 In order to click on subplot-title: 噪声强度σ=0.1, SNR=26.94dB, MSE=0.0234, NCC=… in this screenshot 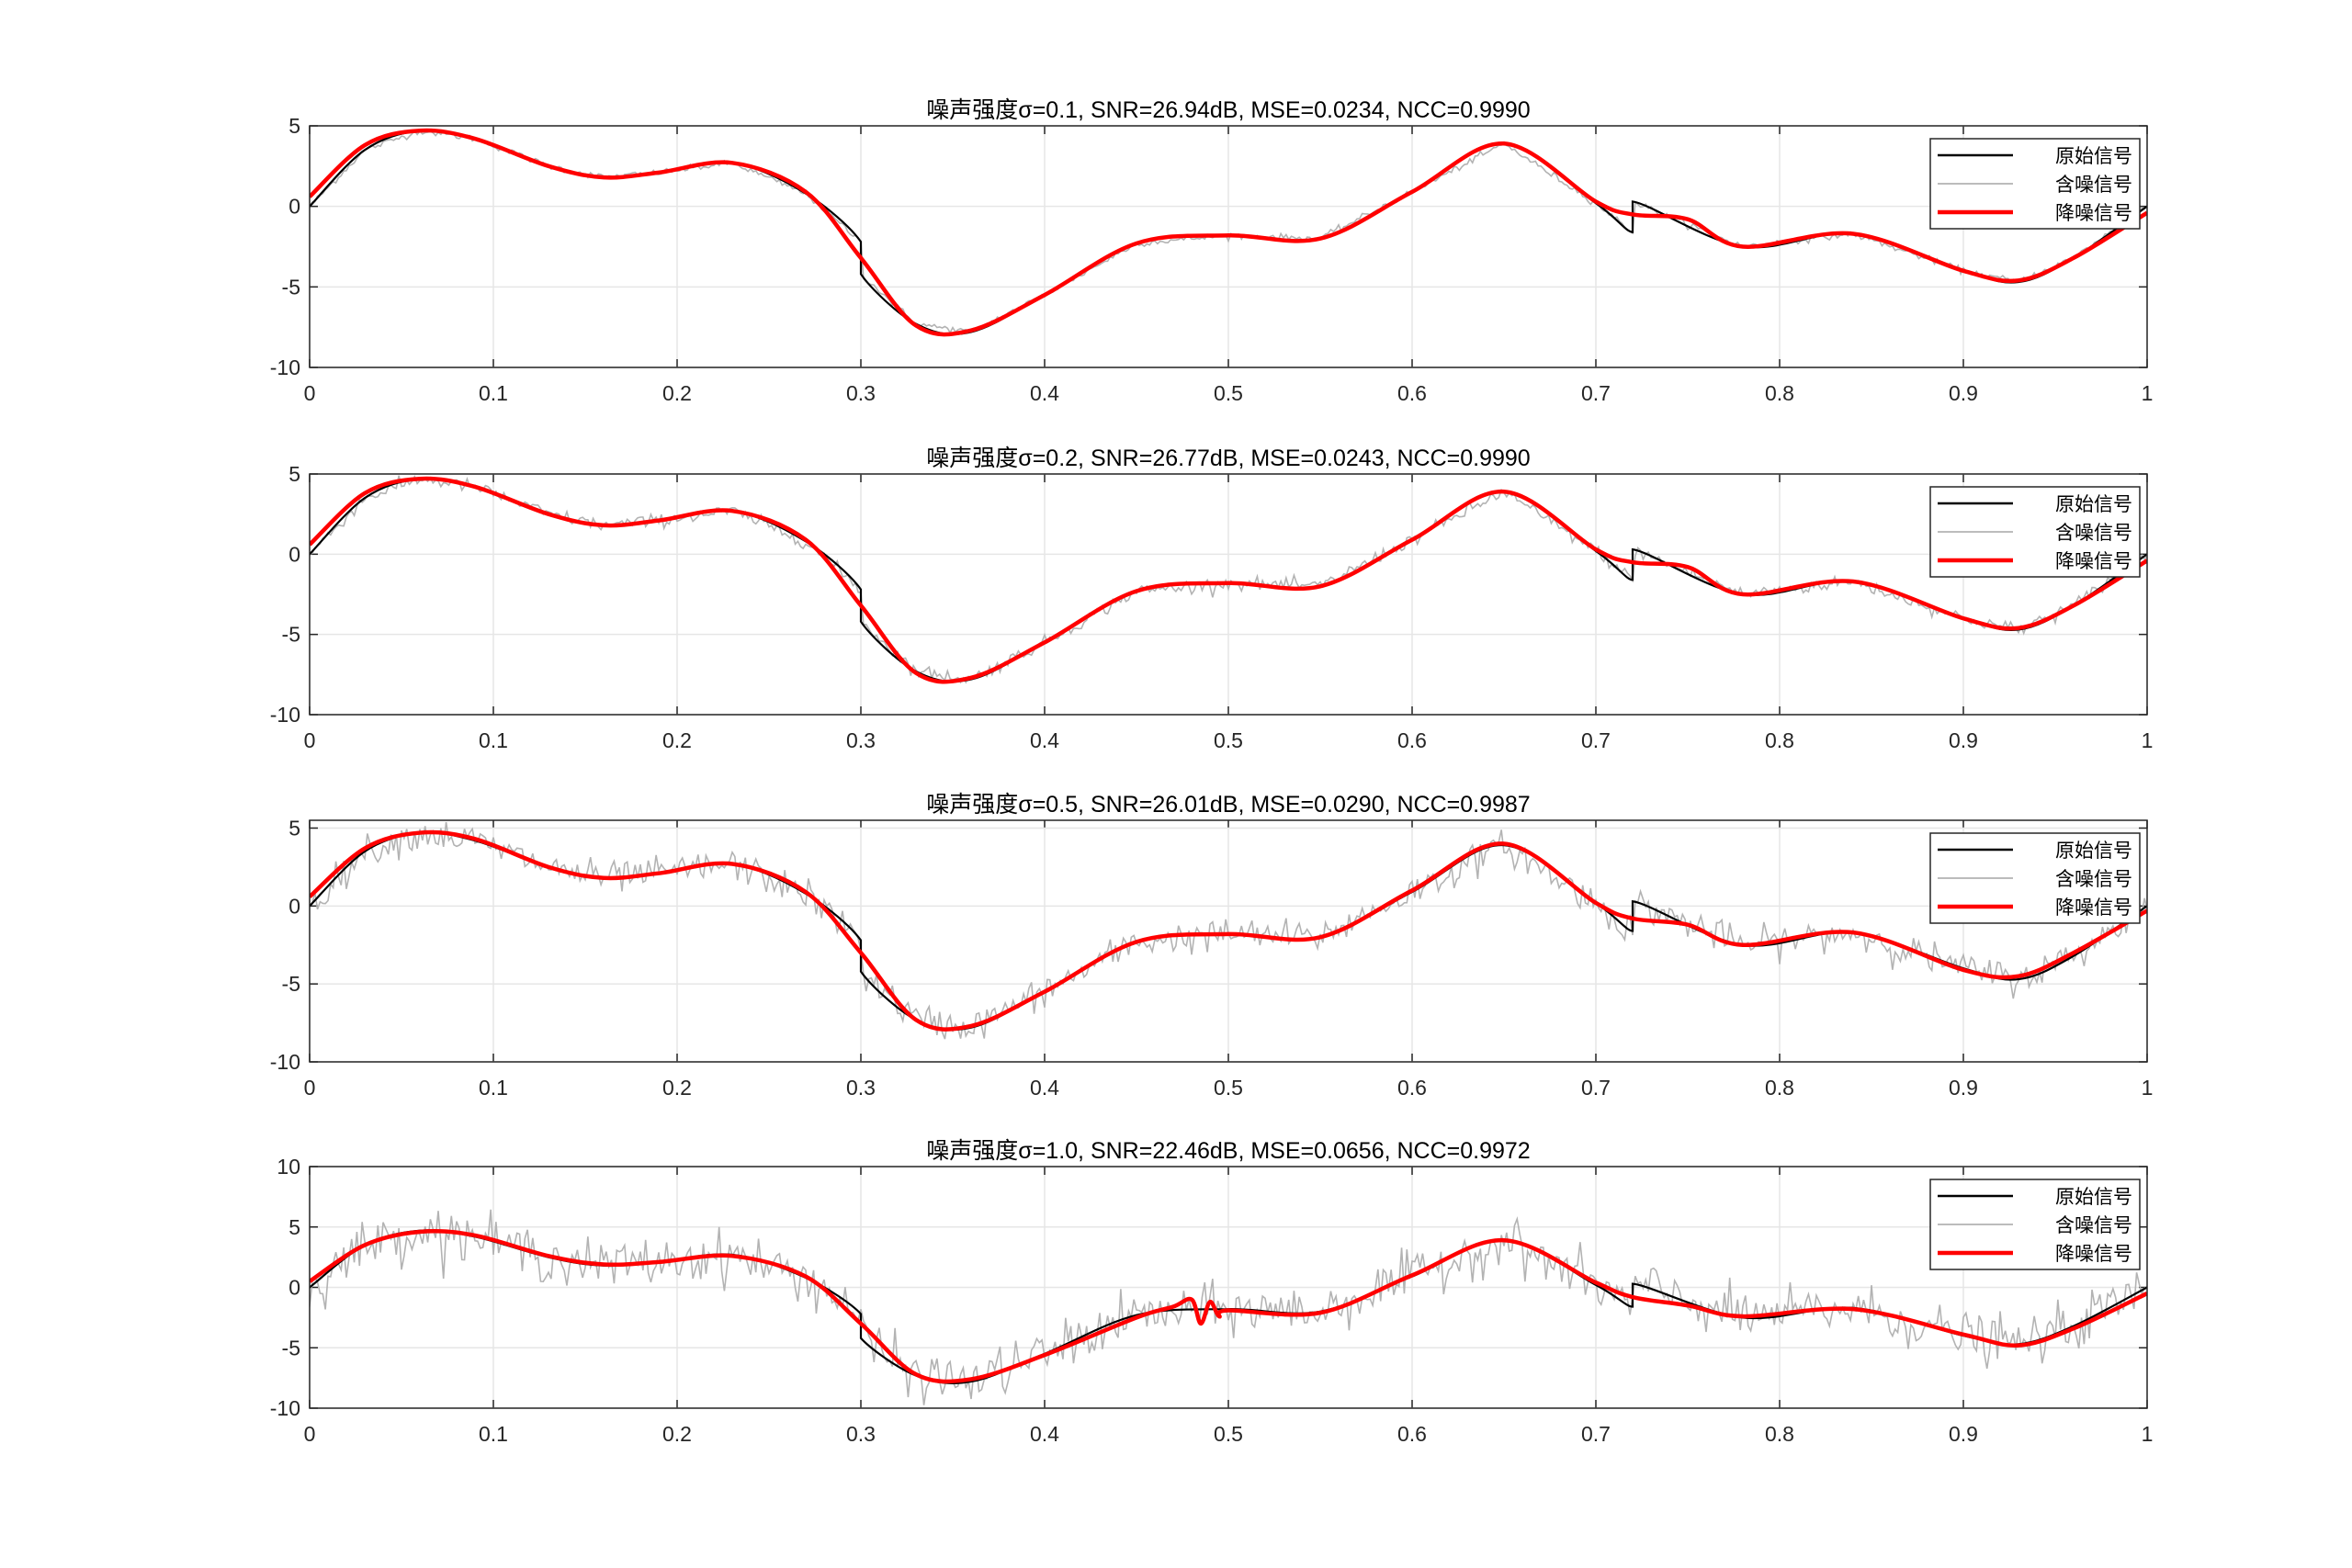, I will do `click(1228, 110)`.